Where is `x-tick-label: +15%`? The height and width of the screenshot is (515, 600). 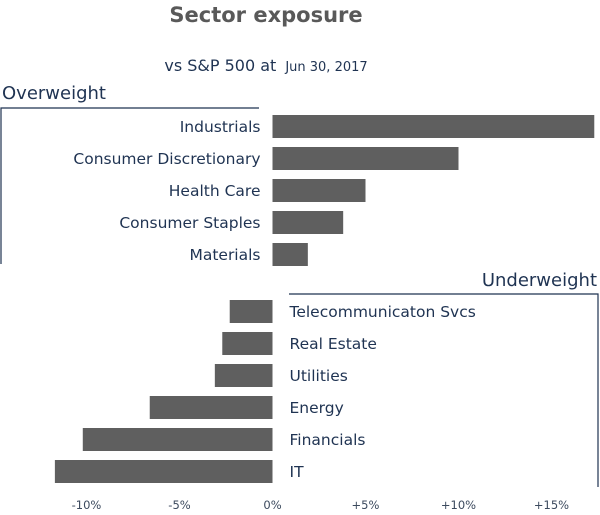
x-tick-label: +15% is located at coordinates (551, 505).